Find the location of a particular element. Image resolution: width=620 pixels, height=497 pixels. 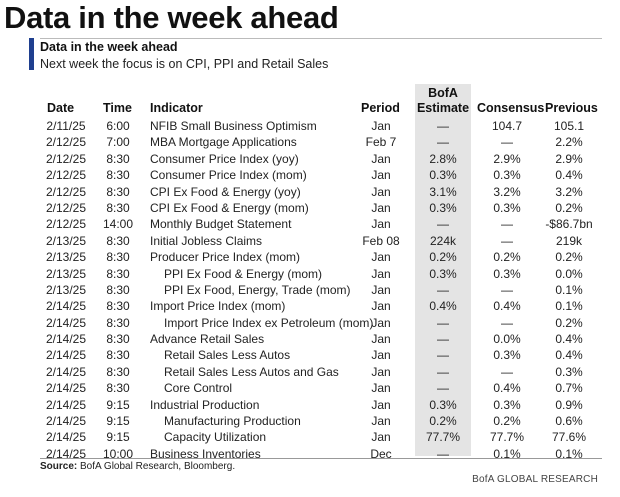

cell-indicator: PPI Ex Food, Energy, Trade (mom) is located at coordinates (257, 289).